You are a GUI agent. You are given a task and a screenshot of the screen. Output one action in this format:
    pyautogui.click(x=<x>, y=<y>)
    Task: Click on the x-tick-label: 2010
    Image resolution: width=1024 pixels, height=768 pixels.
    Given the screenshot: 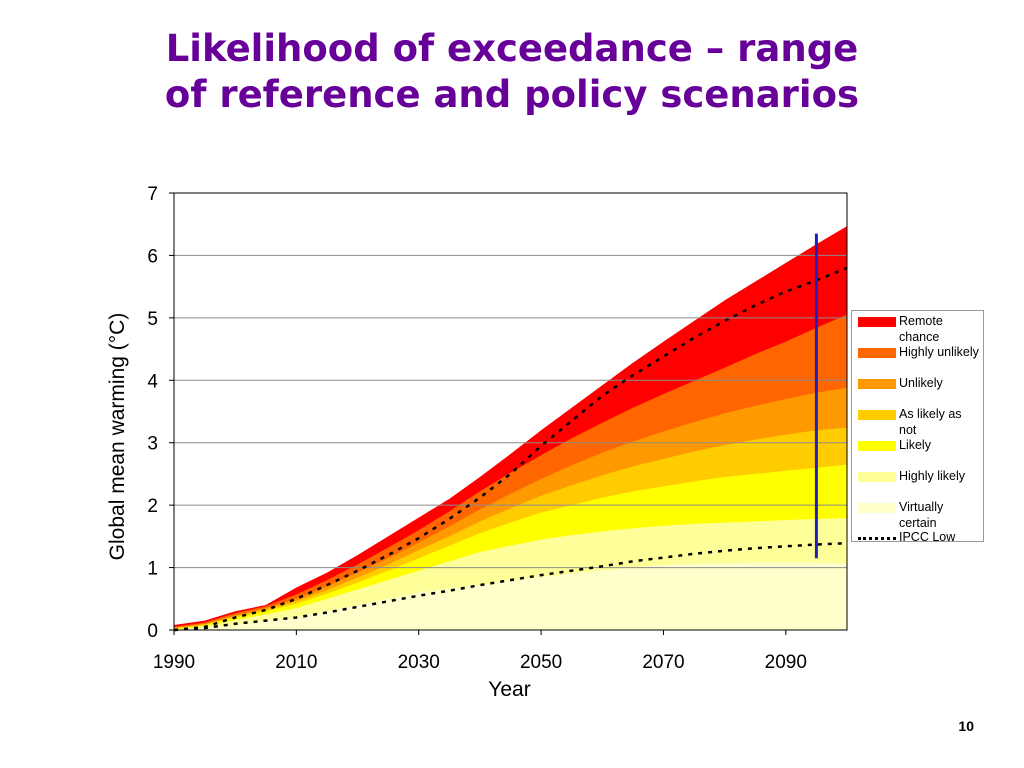 What is the action you would take?
    pyautogui.click(x=296, y=662)
    